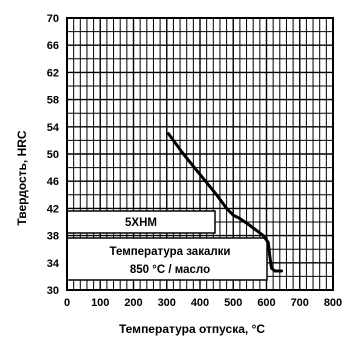 The width and height of the screenshot is (347, 337). What do you see at coordinates (53, 155) in the screenshot?
I see `y-tick-label: 50` at bounding box center [53, 155].